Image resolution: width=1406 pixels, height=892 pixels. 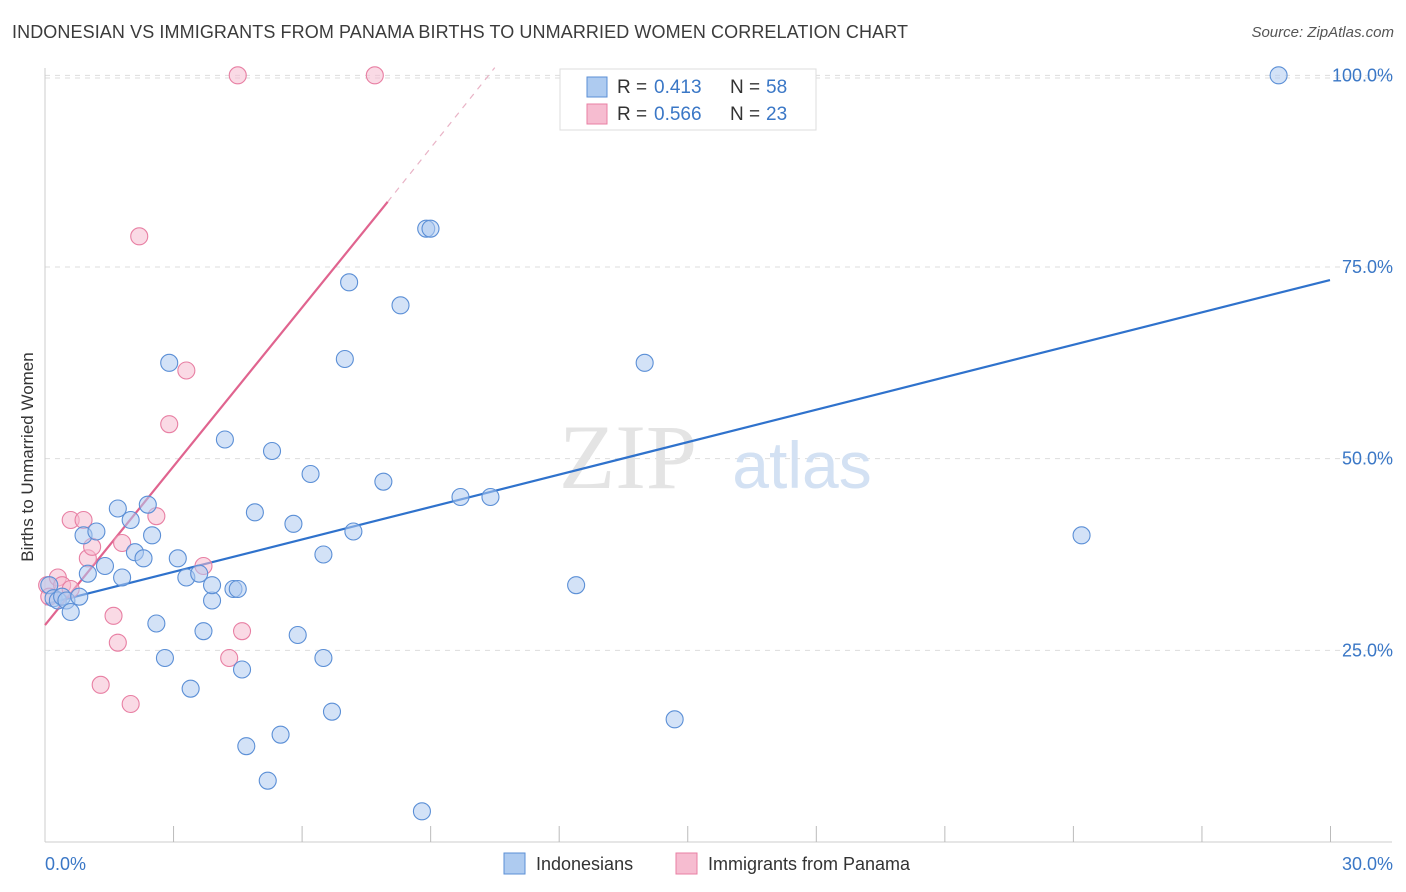 I want to click on legend-r-value: 0.566, so click(x=678, y=114).